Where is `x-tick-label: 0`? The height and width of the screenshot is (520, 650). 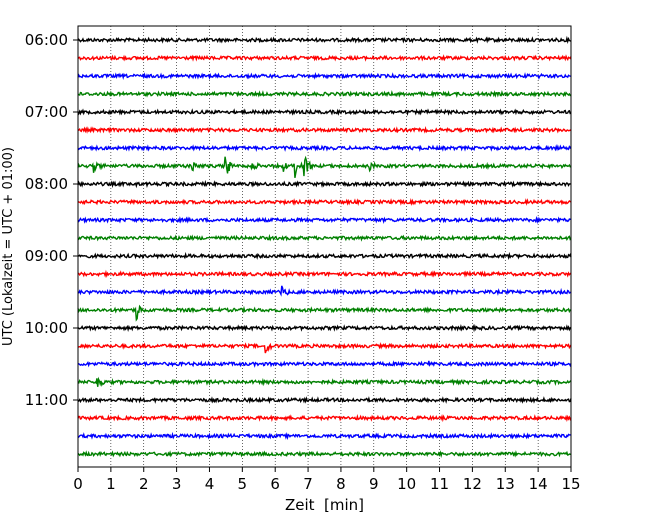 x-tick-label: 0 is located at coordinates (78, 484).